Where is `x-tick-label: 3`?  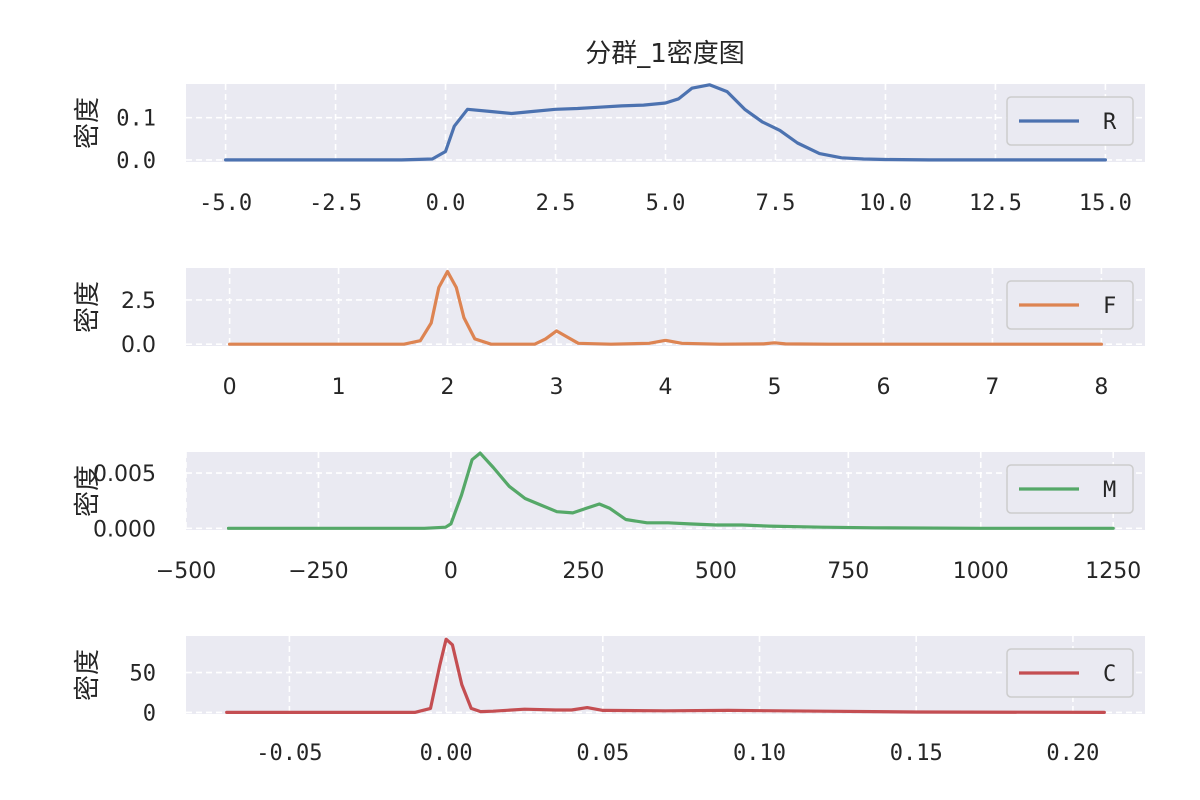 x-tick-label: 3 is located at coordinates (557, 387).